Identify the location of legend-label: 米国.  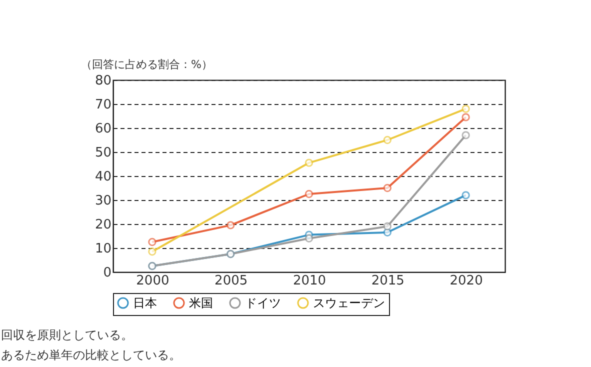
(201, 303).